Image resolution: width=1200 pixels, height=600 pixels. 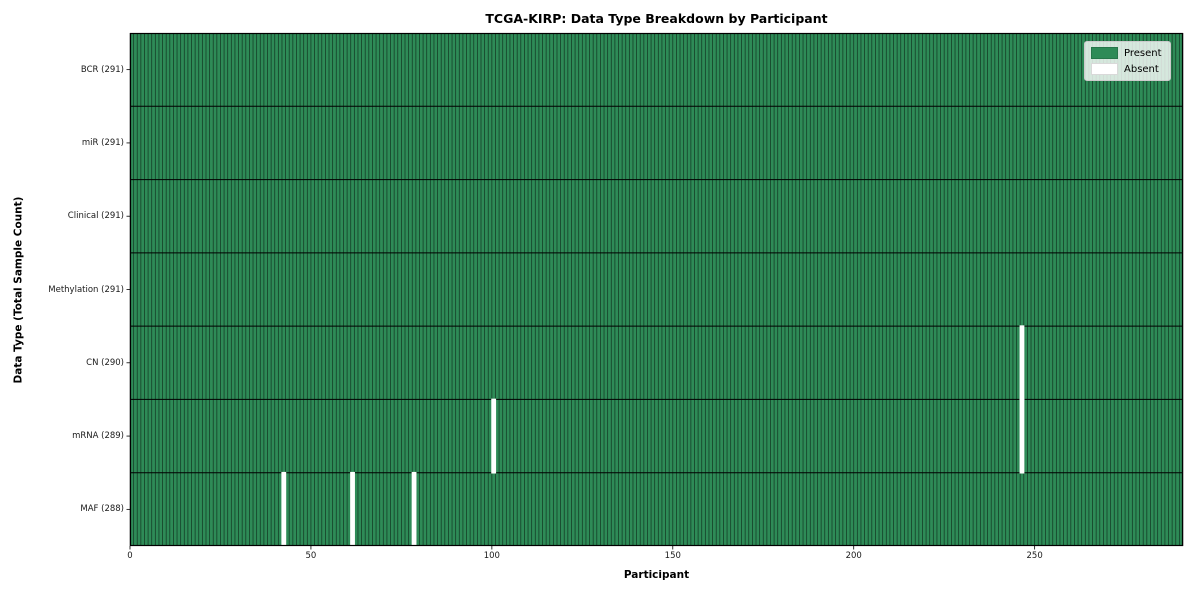 What do you see at coordinates (1104, 53) in the screenshot?
I see `legend-swatch-present-icon` at bounding box center [1104, 53].